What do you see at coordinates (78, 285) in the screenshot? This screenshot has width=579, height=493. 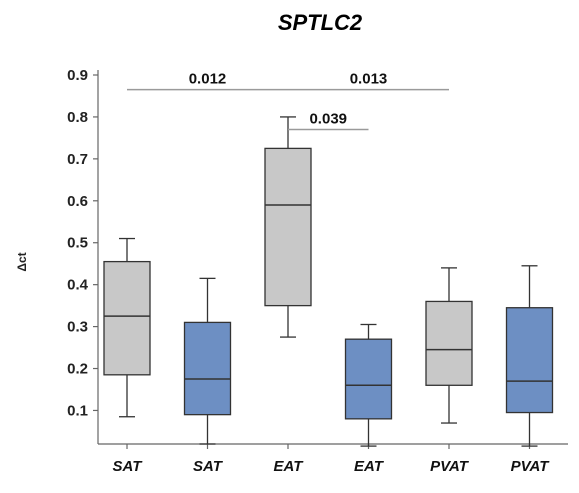 I see `y-tick-label: 0.4` at bounding box center [78, 285].